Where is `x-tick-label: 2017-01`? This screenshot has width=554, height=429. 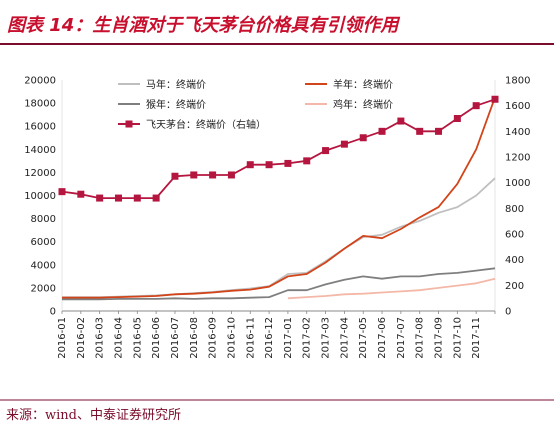 x-tick-label: 2017-01 is located at coordinates (288, 338).